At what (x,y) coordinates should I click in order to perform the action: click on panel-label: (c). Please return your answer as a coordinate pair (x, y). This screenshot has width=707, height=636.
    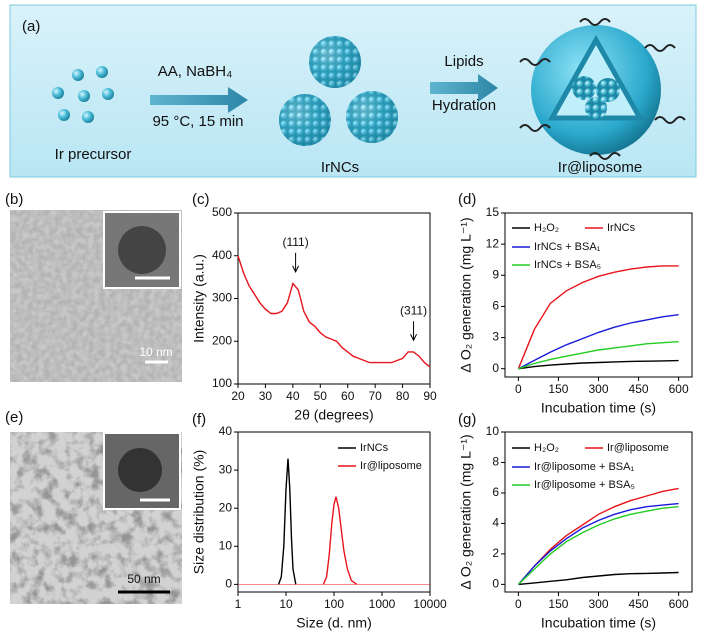
    Looking at the image, I should click on (201, 199).